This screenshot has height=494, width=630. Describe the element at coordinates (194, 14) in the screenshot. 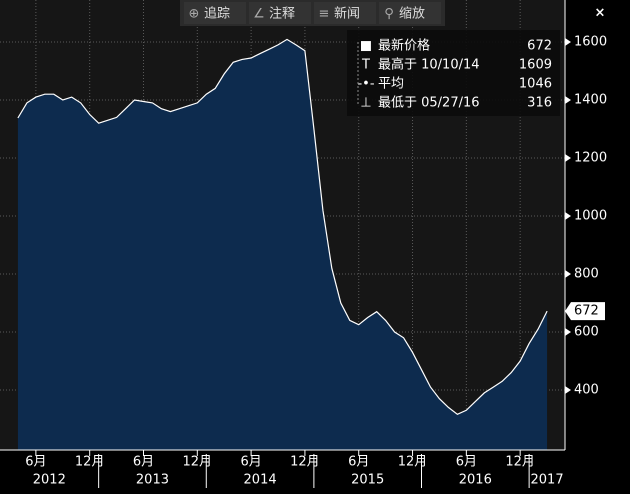

I see `toolbar-icon: ⊕` at that location.